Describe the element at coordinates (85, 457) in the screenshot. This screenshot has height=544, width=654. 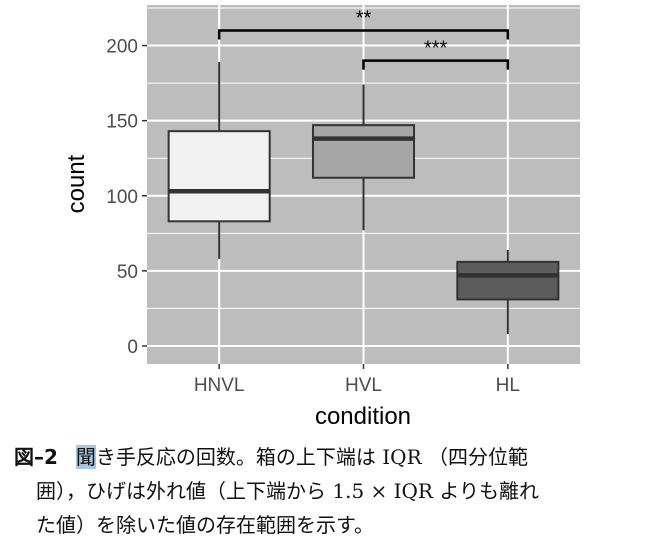
I see `highlighted-character: 聞` at that location.